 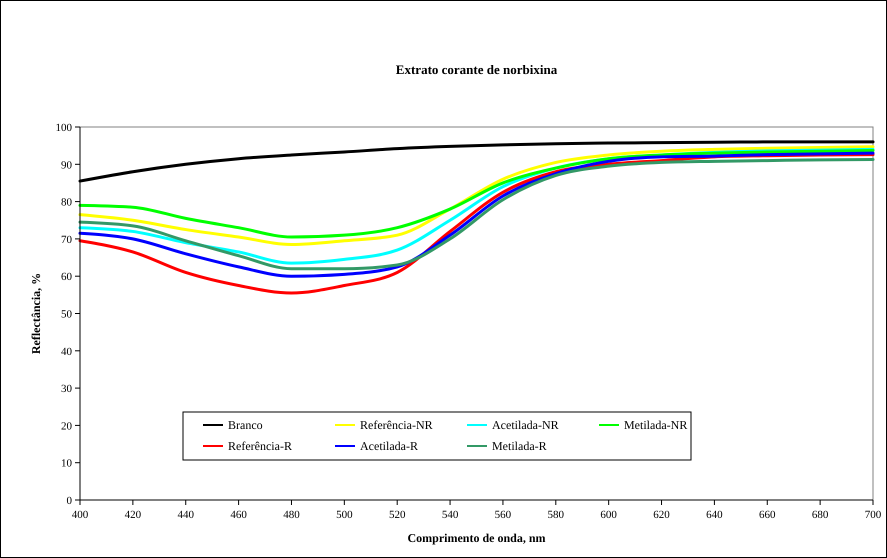 What do you see at coordinates (80, 515) in the screenshot?
I see `x-tick-label: 400` at bounding box center [80, 515].